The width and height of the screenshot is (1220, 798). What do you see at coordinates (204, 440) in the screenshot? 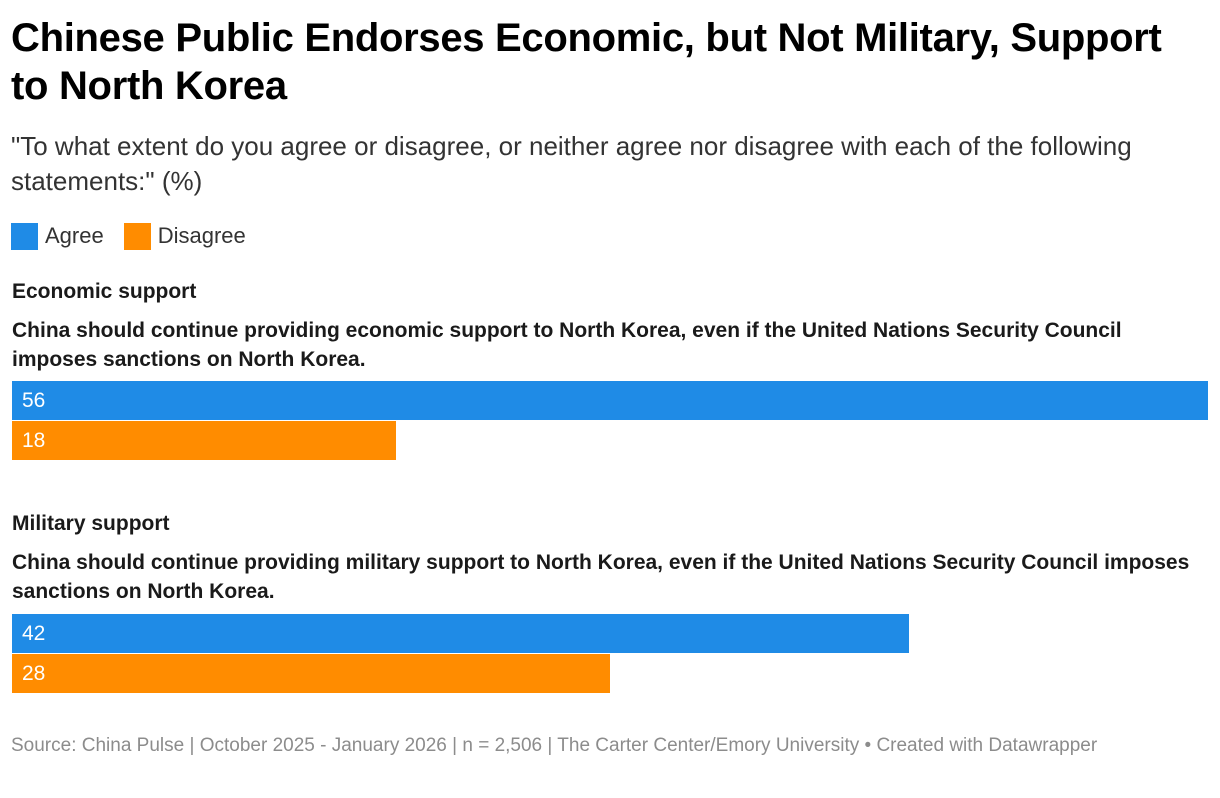
I see `bar-economic-disagree: 18` at bounding box center [204, 440].